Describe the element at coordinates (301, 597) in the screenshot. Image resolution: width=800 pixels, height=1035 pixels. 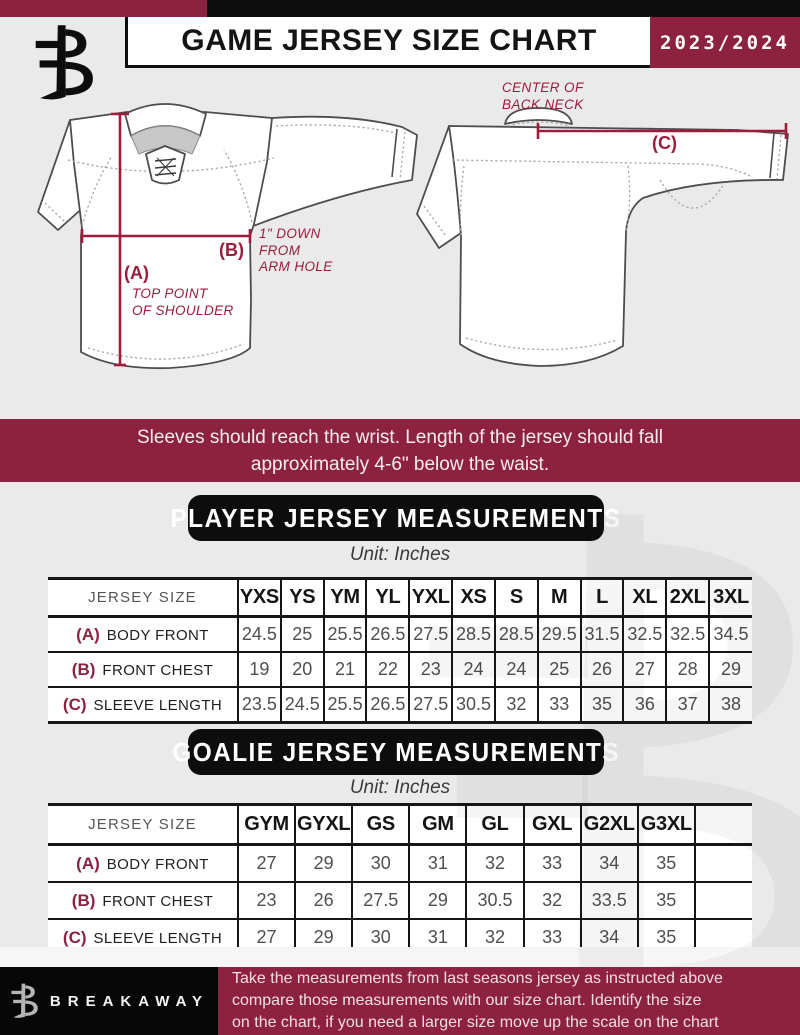
I see `size-column-header: YS` at that location.